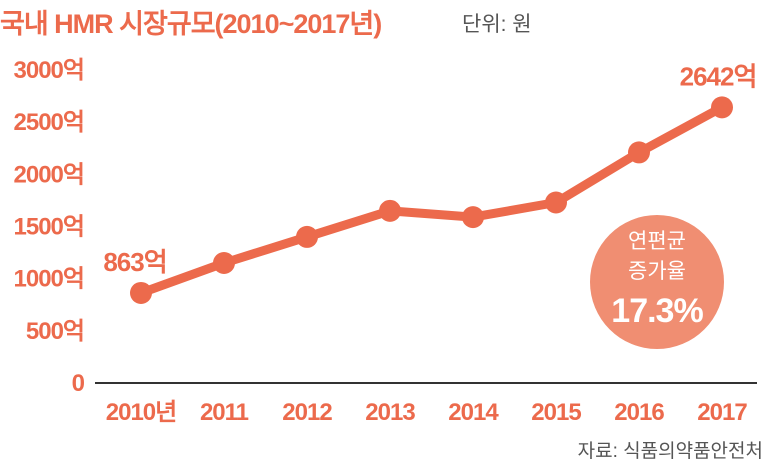 The image size is (767, 467). Describe the element at coordinates (718, 76) in the screenshot. I see `data-label: 2642억` at that location.